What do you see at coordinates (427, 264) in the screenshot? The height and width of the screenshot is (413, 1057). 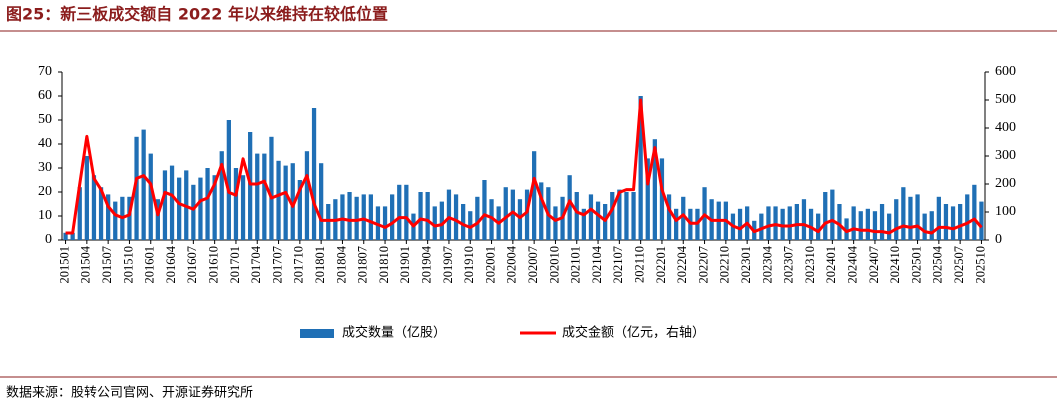 I see `x-tick-label: 201904` at bounding box center [427, 264].